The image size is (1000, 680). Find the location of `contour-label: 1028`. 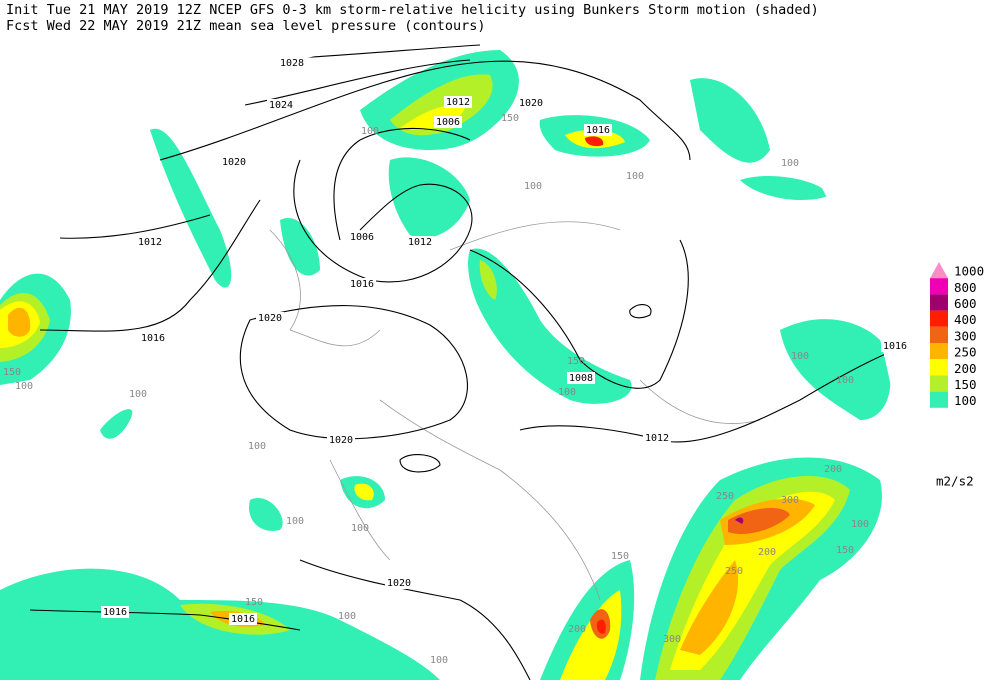

contour-label: 1028 is located at coordinates (292, 63).